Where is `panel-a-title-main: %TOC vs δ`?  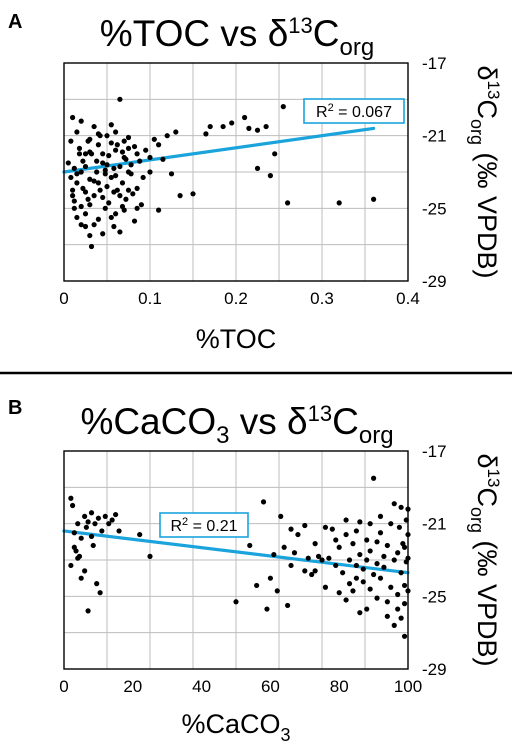
panel-a-title-main: %TOC vs δ is located at coordinates (194, 33).